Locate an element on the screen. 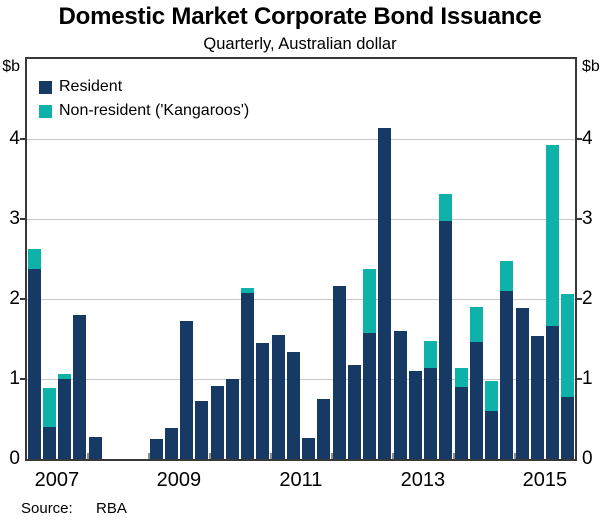  bar-non-resident-2007-q1 is located at coordinates (34, 259).